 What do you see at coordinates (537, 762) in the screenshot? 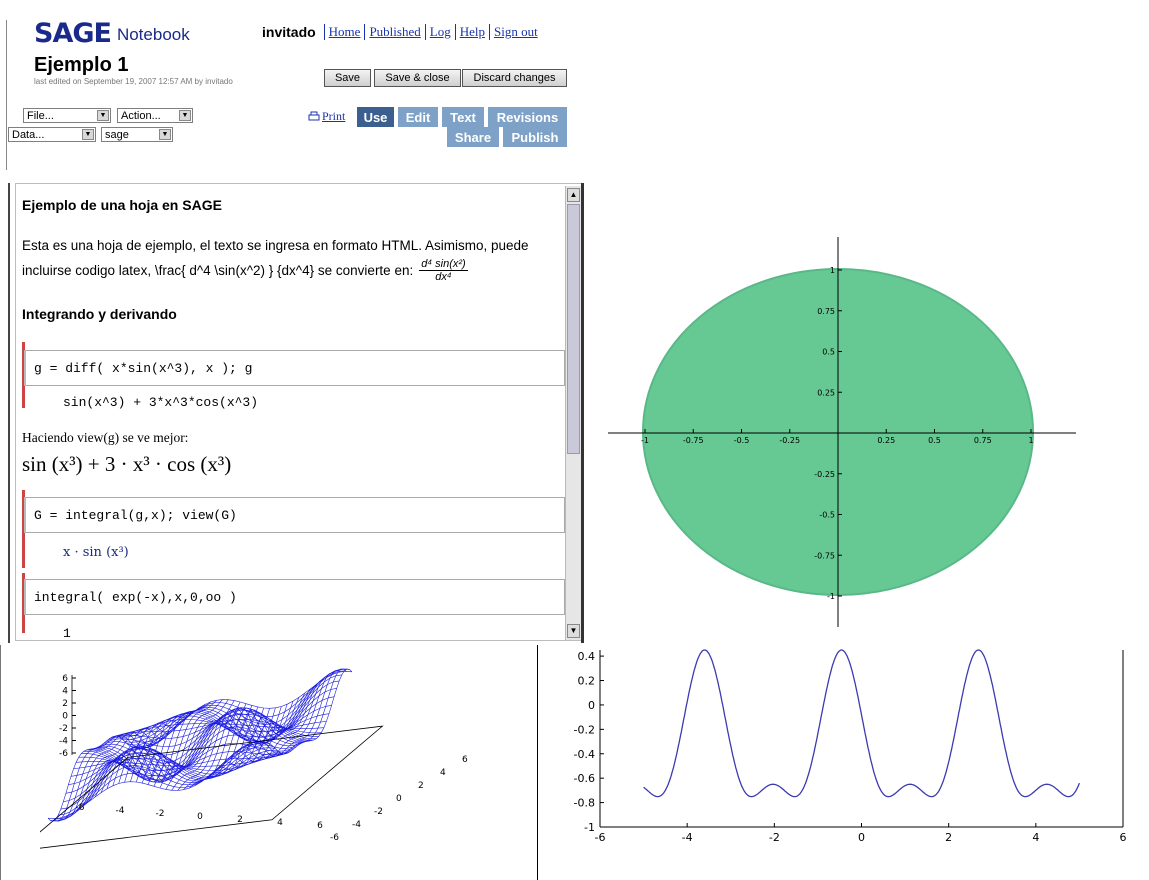
I see `divider-line` at bounding box center [537, 762].